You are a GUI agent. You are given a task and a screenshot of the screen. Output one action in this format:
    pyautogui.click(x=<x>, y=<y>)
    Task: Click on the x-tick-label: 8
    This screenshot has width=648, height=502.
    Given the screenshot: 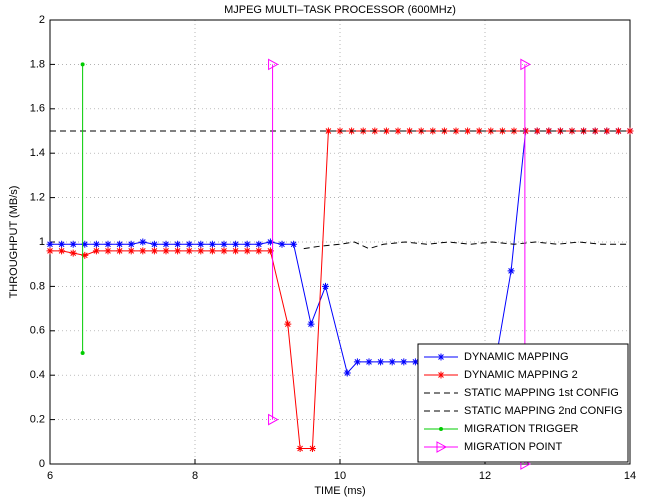 What is the action you would take?
    pyautogui.click(x=195, y=476)
    